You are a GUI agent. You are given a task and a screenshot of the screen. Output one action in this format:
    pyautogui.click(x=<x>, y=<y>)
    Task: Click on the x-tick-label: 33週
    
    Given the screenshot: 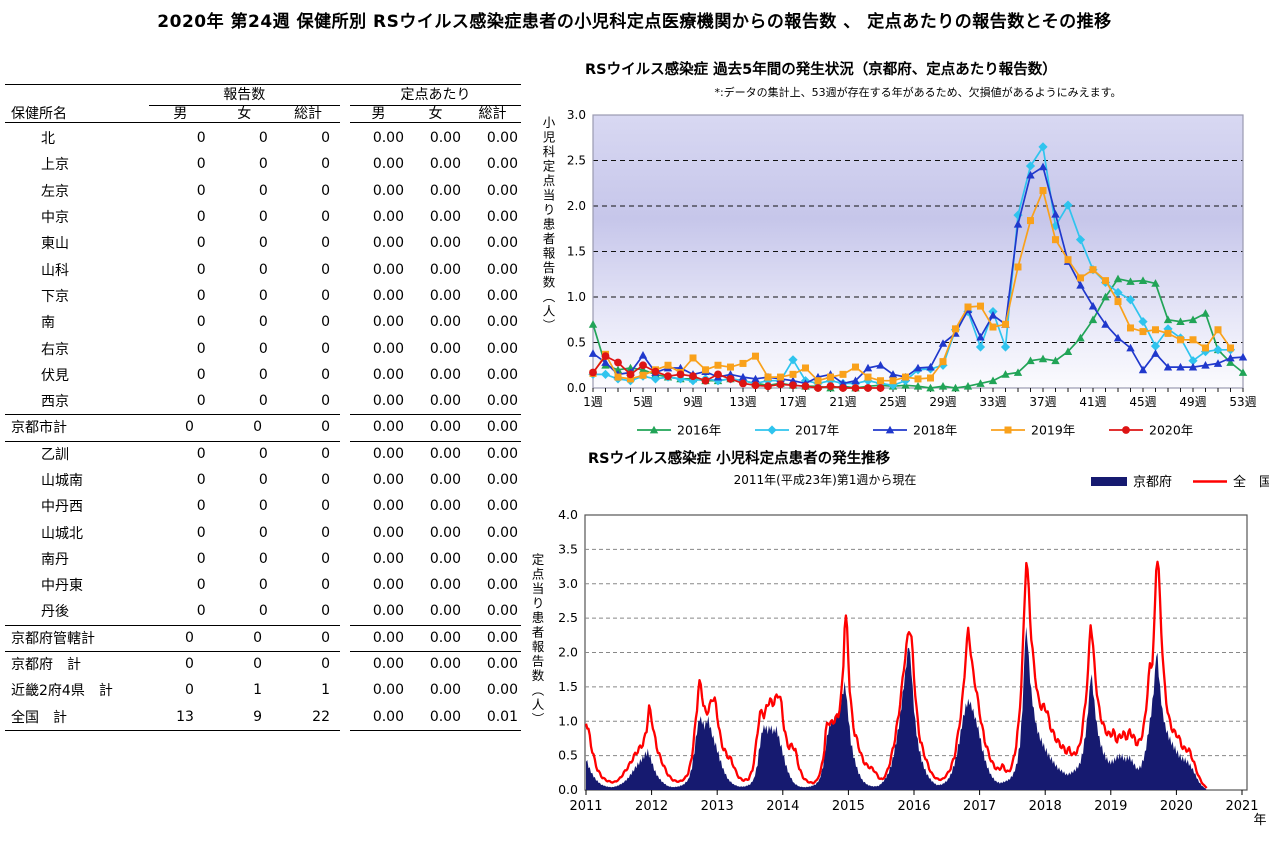 What is the action you would take?
    pyautogui.click(x=992, y=402)
    